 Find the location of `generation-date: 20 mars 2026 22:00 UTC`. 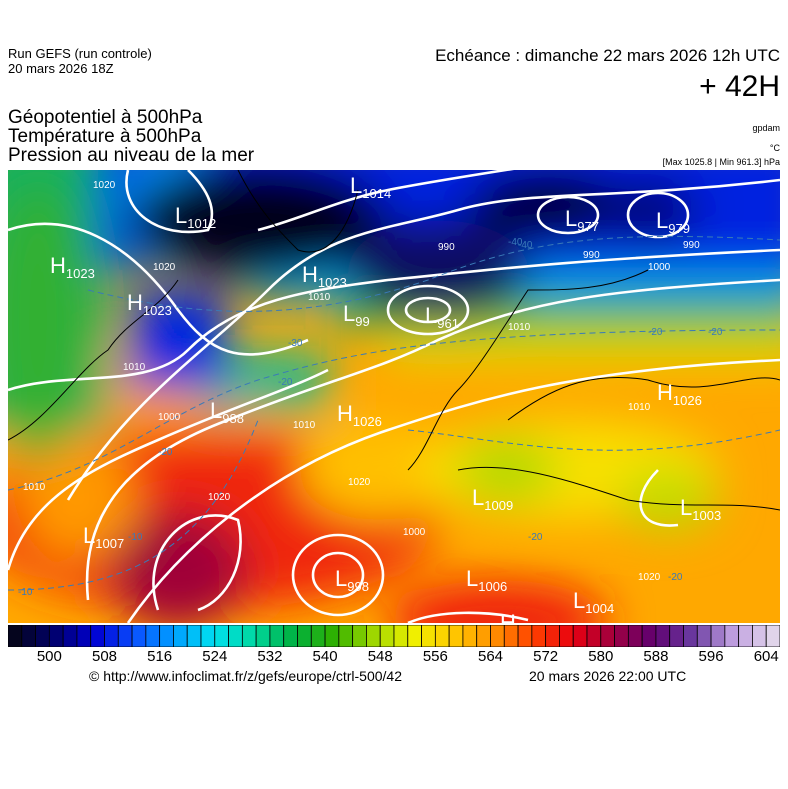

generation-date: 20 mars 2026 22:00 UTC is located at coordinates (608, 676).